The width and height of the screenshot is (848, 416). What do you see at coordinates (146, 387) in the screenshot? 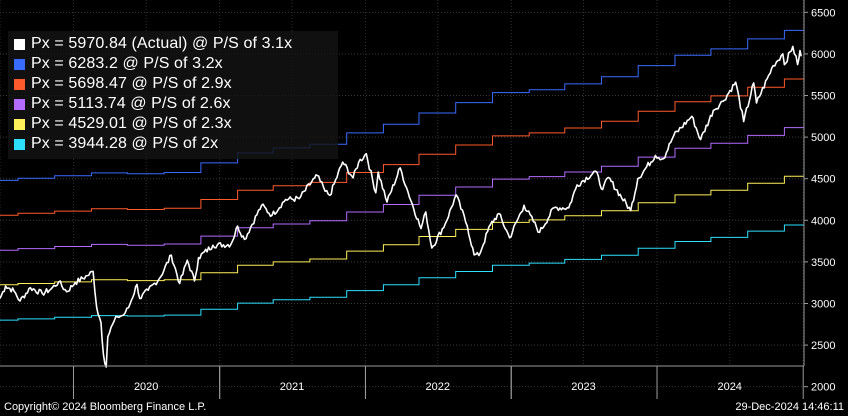
I see `x-tick-label: 2020` at bounding box center [146, 387].